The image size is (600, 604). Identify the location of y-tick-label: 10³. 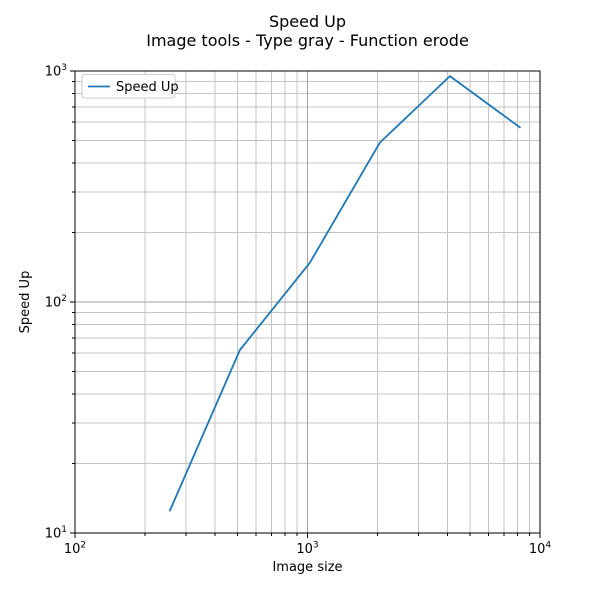
(56, 71).